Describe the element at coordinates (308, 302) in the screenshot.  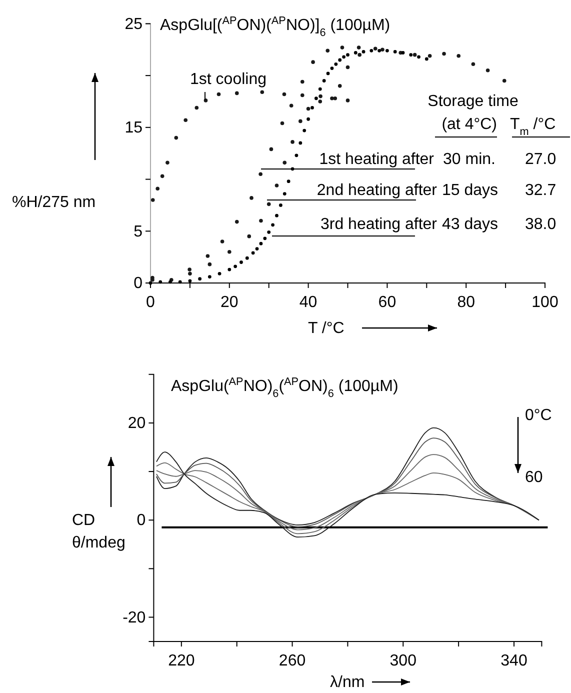
I see `x-tick-label: 40` at that location.